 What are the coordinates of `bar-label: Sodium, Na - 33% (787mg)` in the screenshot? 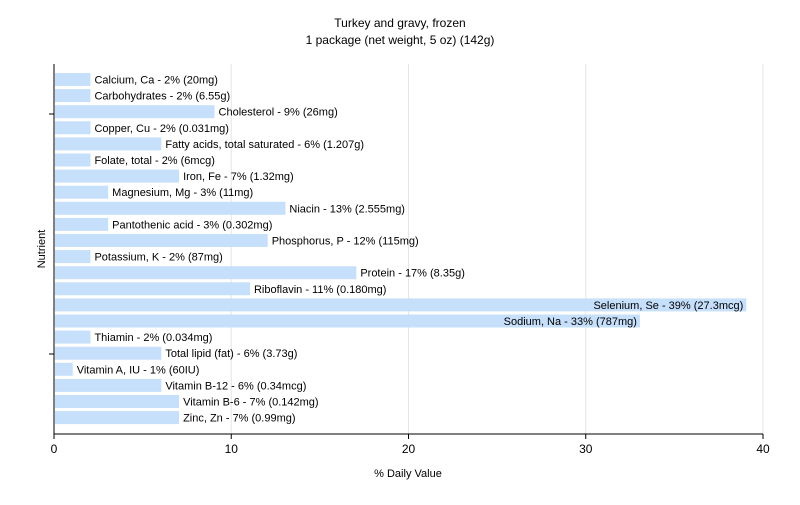 It's located at (570, 322).